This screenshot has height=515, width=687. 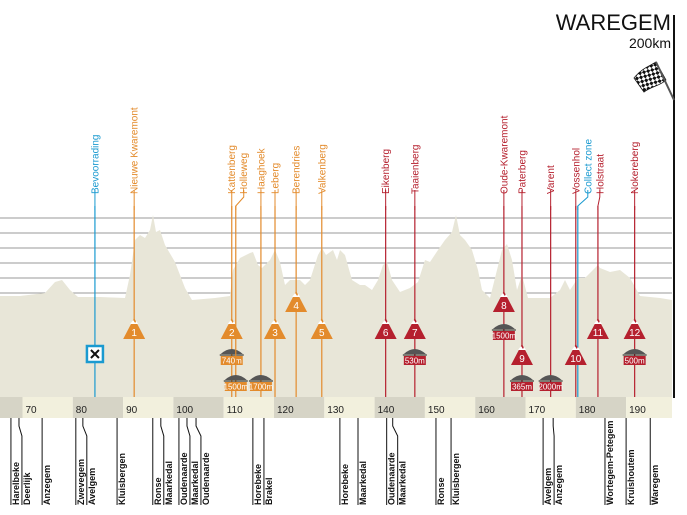 What do you see at coordinates (610, 463) in the screenshot?
I see `town-label: Wortegem-Petegem` at bounding box center [610, 463].